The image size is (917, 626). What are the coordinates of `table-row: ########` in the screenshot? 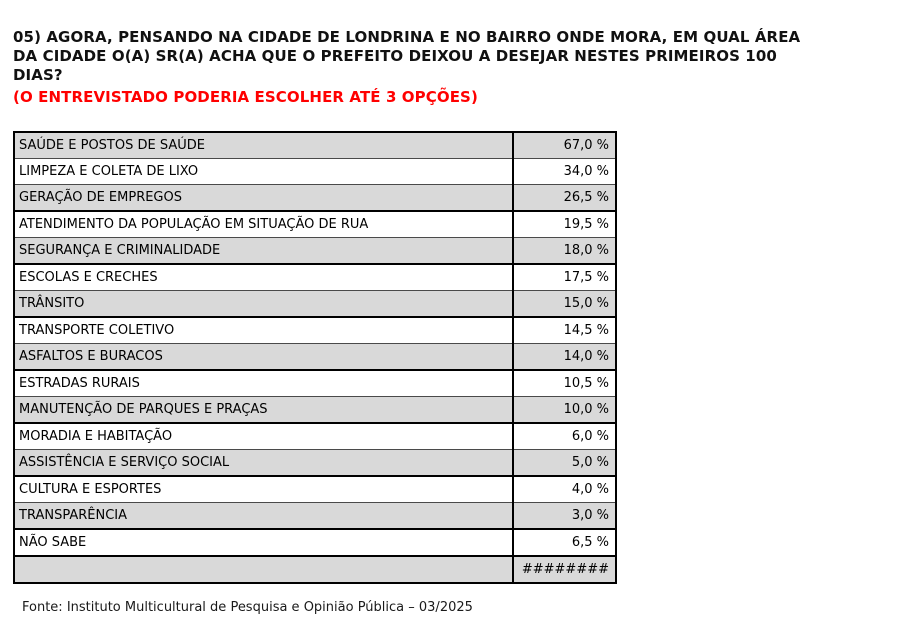 It's located at (315, 569).